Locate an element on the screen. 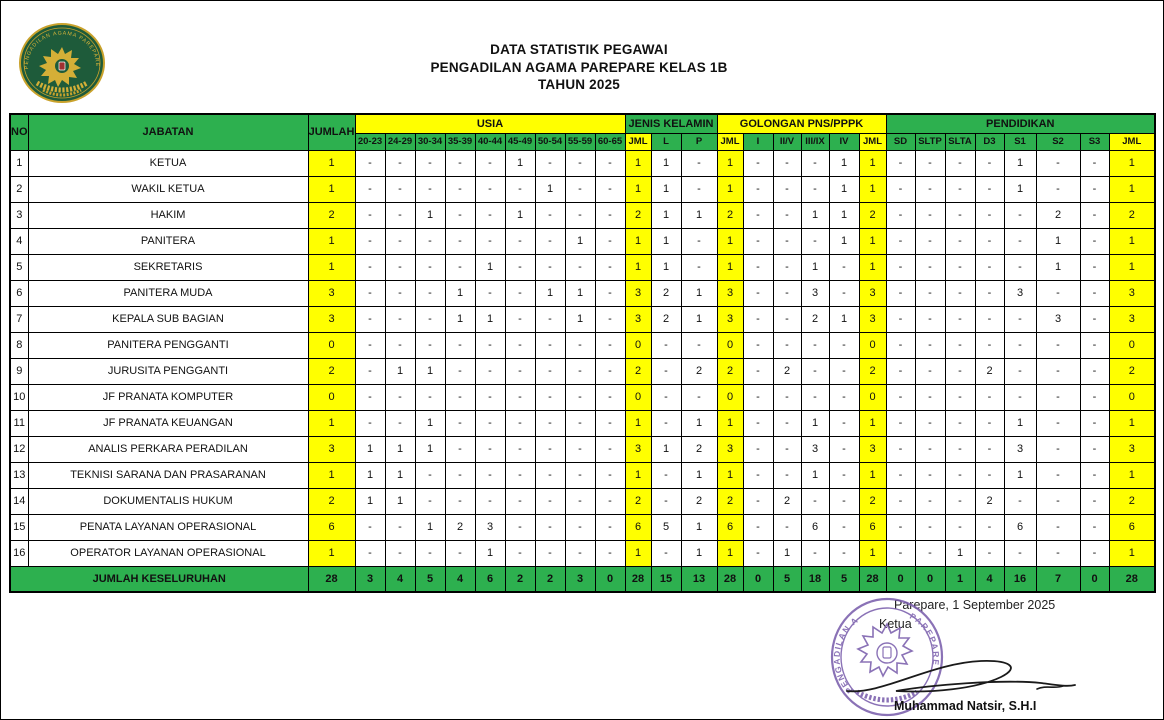 This screenshot has width=1164, height=720. col-header-ii-v: II/V is located at coordinates (787, 141).